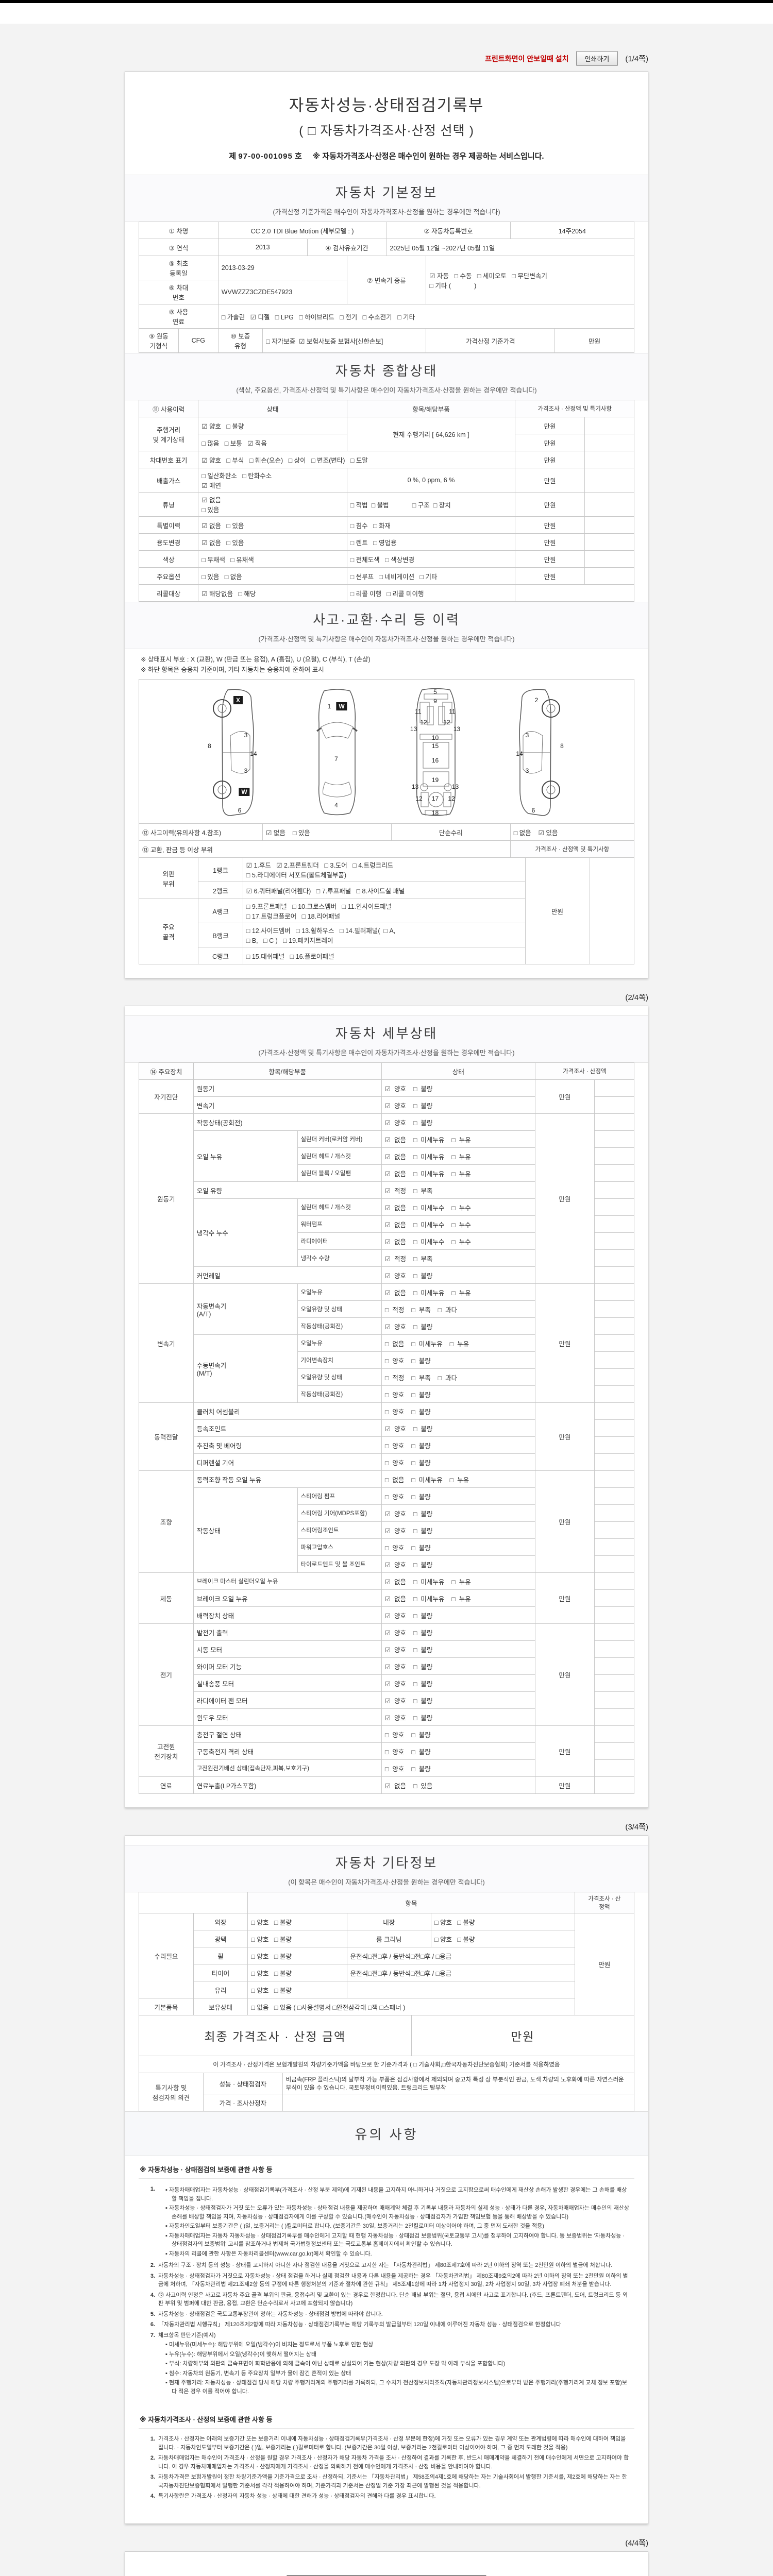 Image resolution: width=773 pixels, height=2576 pixels. Describe the element at coordinates (272, 542) in the screenshot. I see `cell: ☑ 없음 □ 있음` at that location.